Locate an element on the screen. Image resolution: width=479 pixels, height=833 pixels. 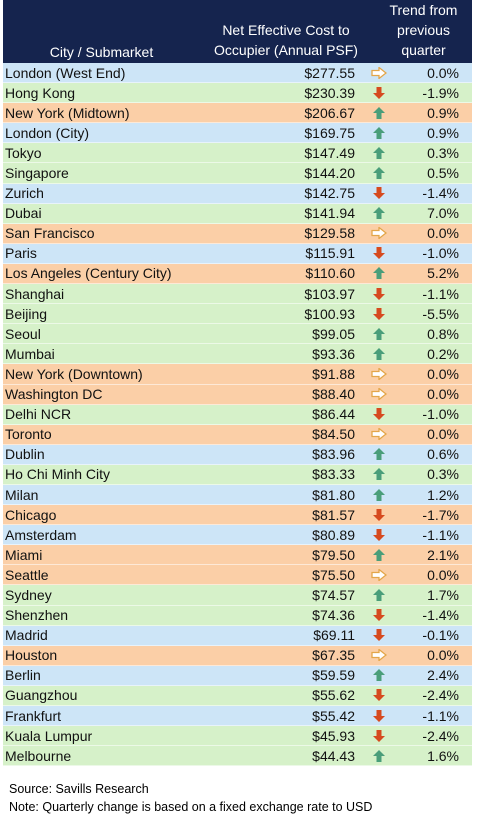
city-cell: Singapore is located at coordinates (37, 173).